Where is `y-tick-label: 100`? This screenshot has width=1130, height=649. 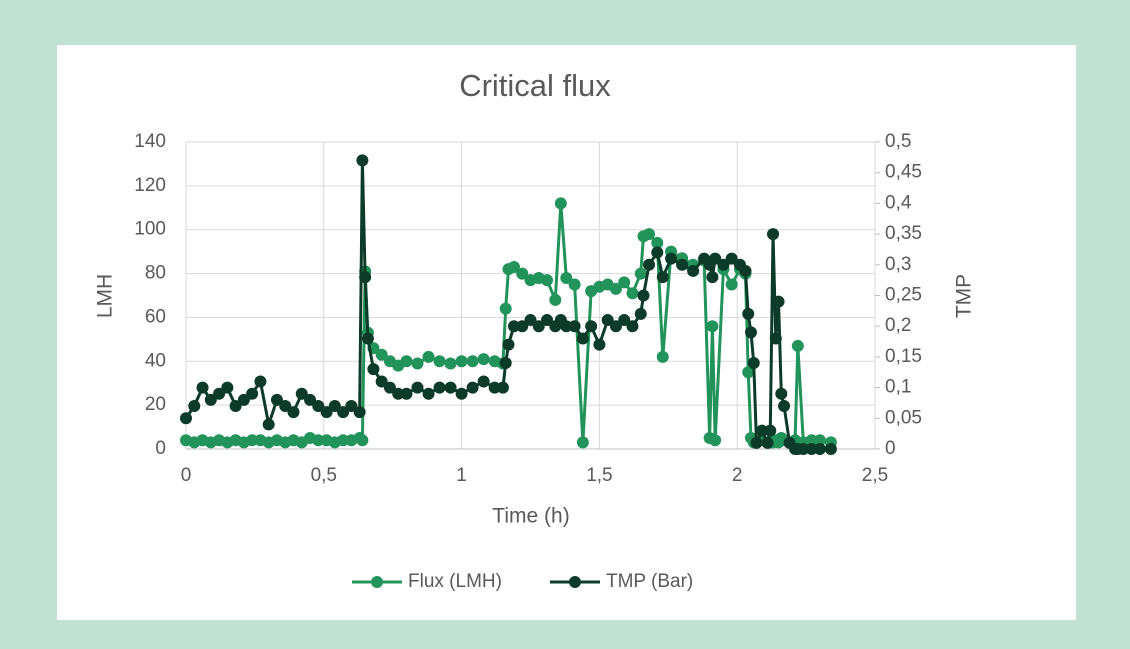
y-tick-label: 100 is located at coordinates (150, 229).